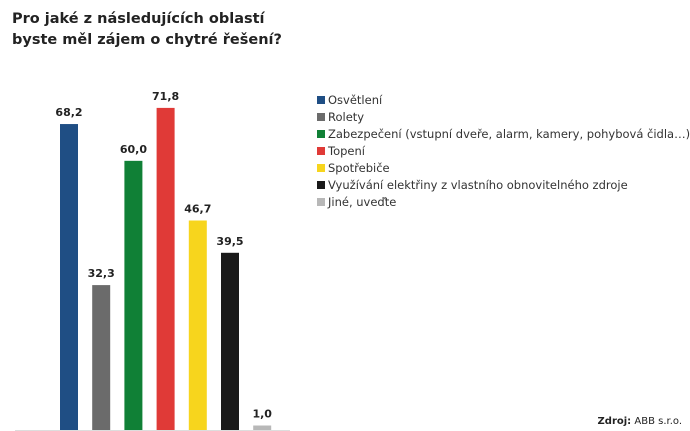 The image size is (690, 431). What do you see at coordinates (346, 116) in the screenshot?
I see `legend-label: Rolety` at bounding box center [346, 116].